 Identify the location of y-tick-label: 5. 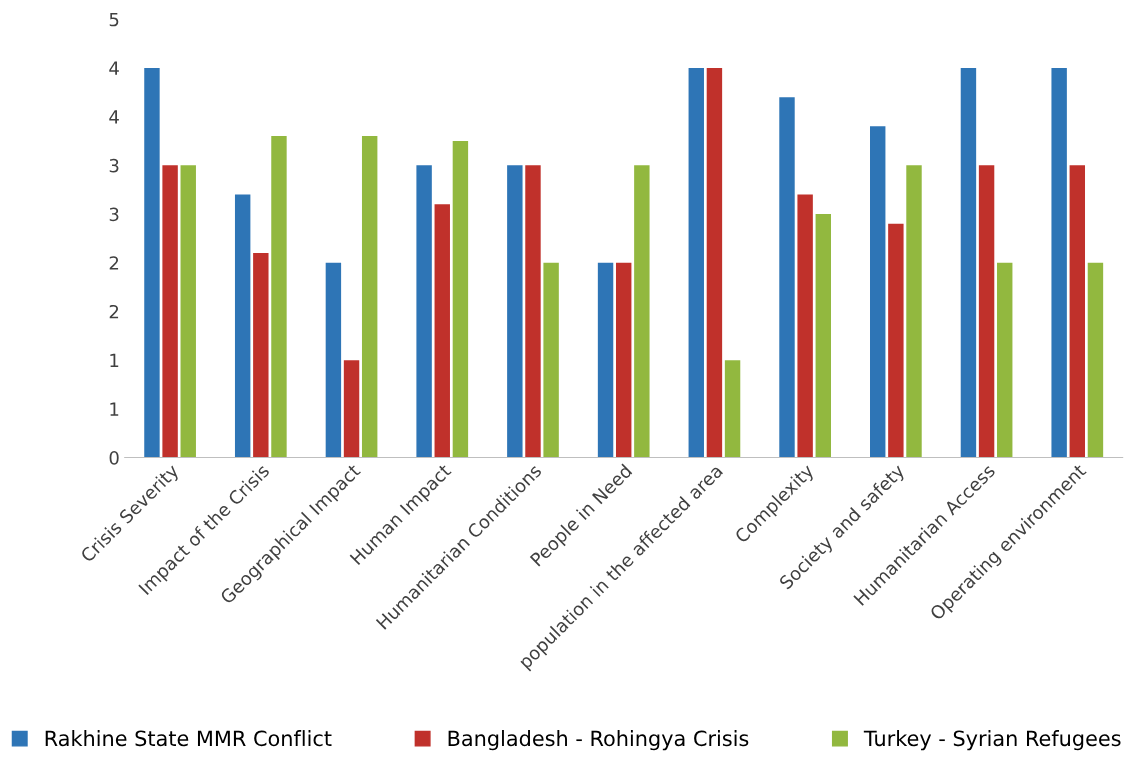
(114, 19).